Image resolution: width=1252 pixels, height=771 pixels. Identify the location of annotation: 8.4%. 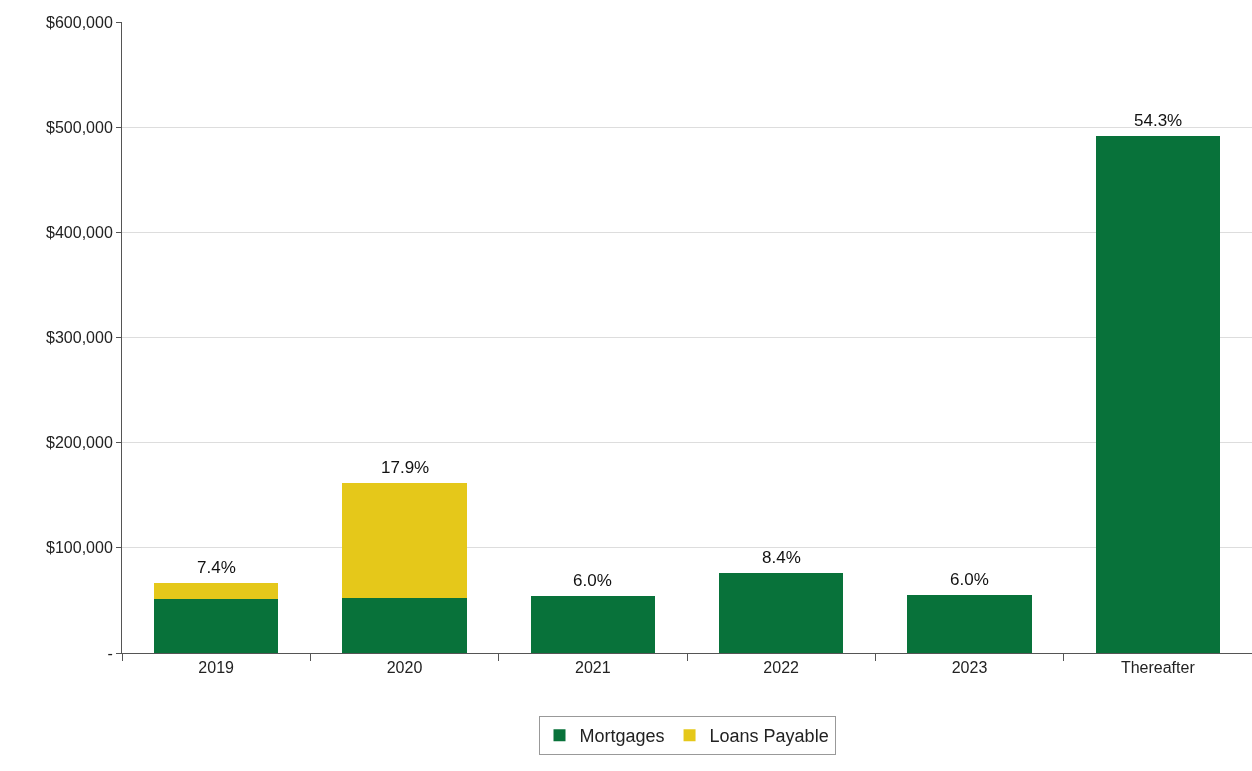
(781, 557).